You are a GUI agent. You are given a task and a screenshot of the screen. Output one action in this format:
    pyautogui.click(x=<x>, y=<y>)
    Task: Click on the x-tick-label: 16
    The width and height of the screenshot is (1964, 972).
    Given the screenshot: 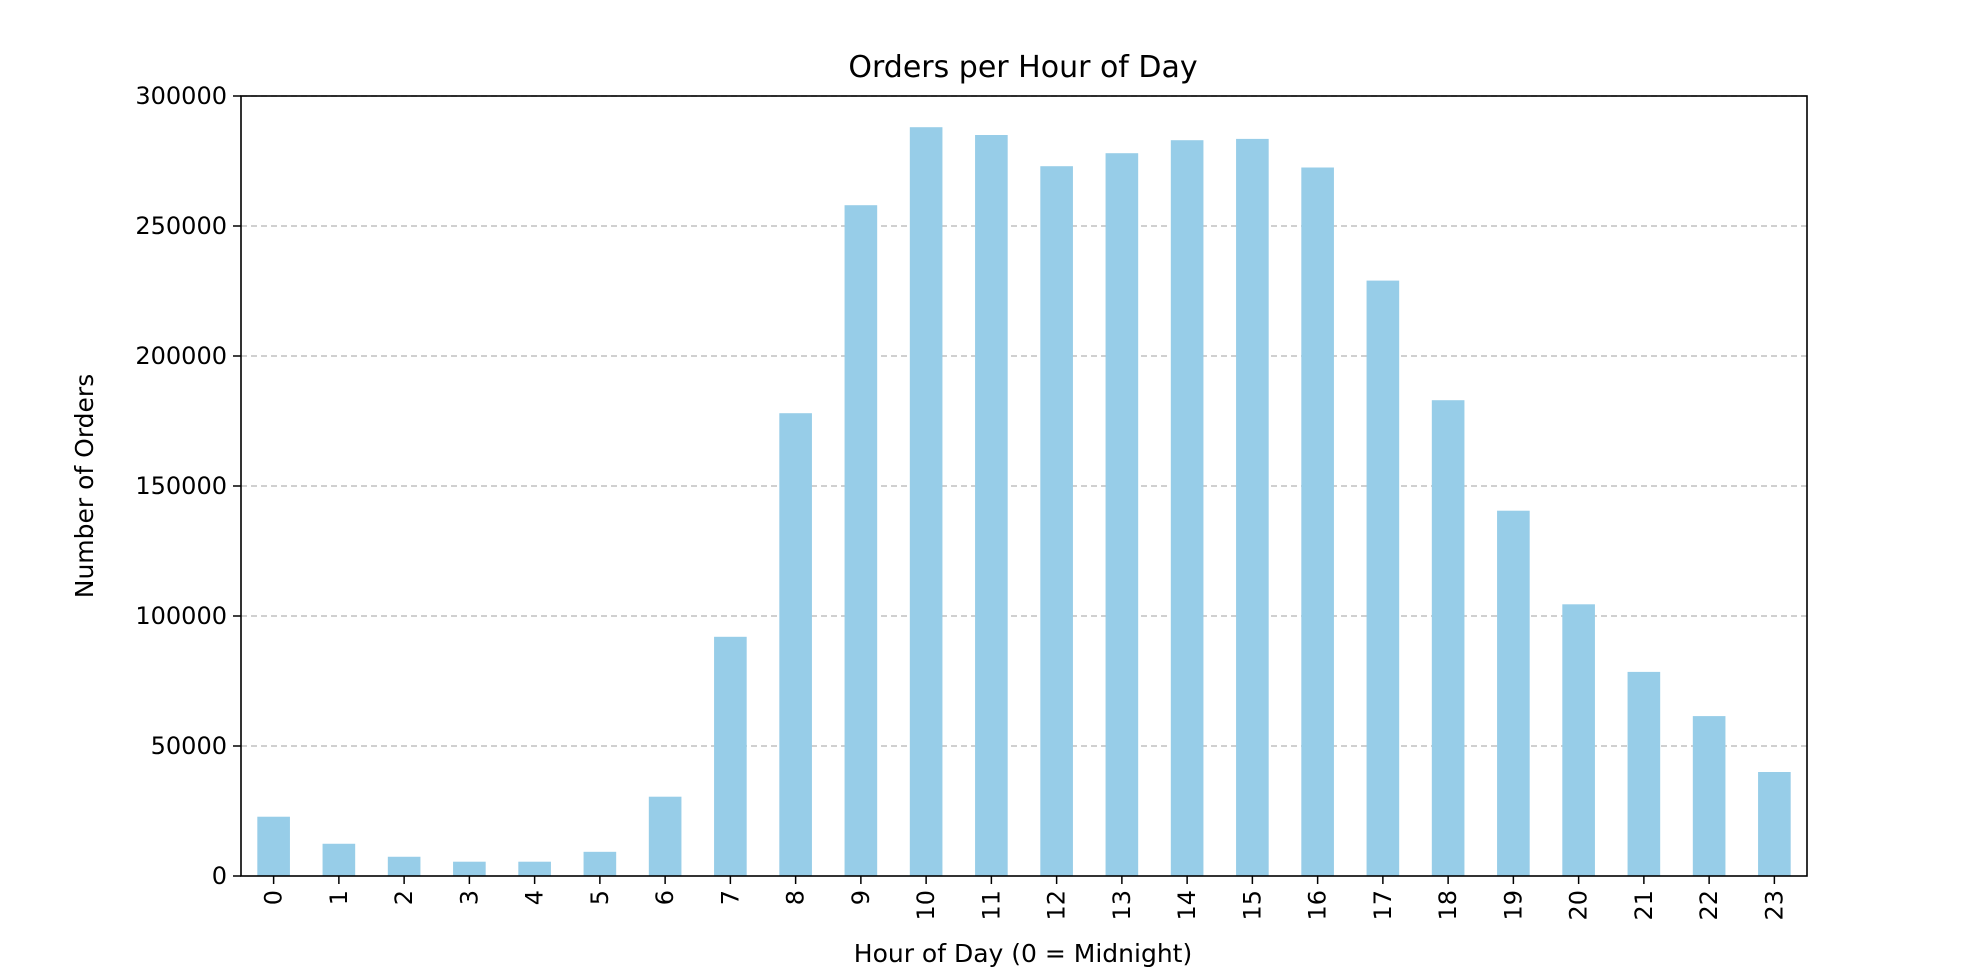 What is the action you would take?
    pyautogui.click(x=1318, y=905)
    